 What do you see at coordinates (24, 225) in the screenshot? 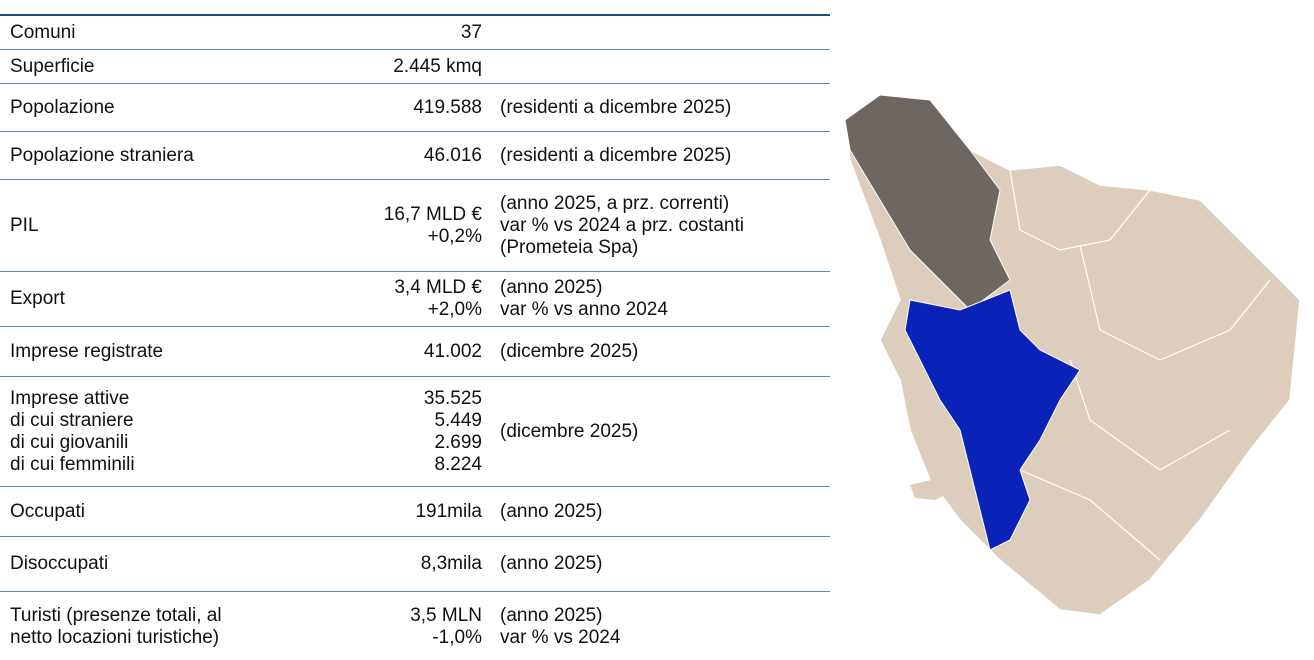
I see `label-text: PIL` at bounding box center [24, 225].